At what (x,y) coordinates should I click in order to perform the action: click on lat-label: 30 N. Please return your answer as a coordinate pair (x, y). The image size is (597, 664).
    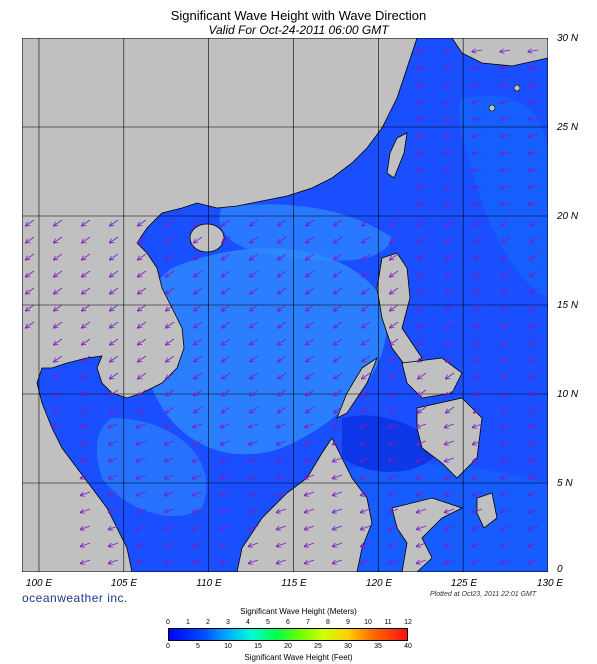
    Looking at the image, I should click on (568, 38).